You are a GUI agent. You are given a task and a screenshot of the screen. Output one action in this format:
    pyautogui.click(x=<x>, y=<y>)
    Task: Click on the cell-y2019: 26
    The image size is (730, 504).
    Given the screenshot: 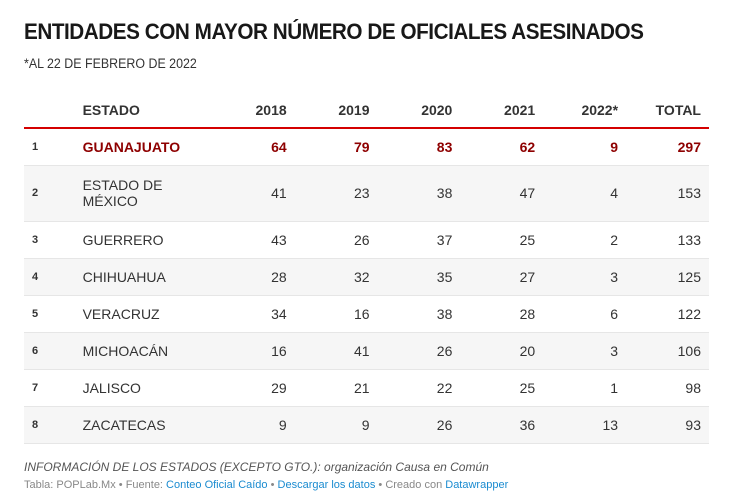 What is the action you would take?
    pyautogui.click(x=328, y=240)
    